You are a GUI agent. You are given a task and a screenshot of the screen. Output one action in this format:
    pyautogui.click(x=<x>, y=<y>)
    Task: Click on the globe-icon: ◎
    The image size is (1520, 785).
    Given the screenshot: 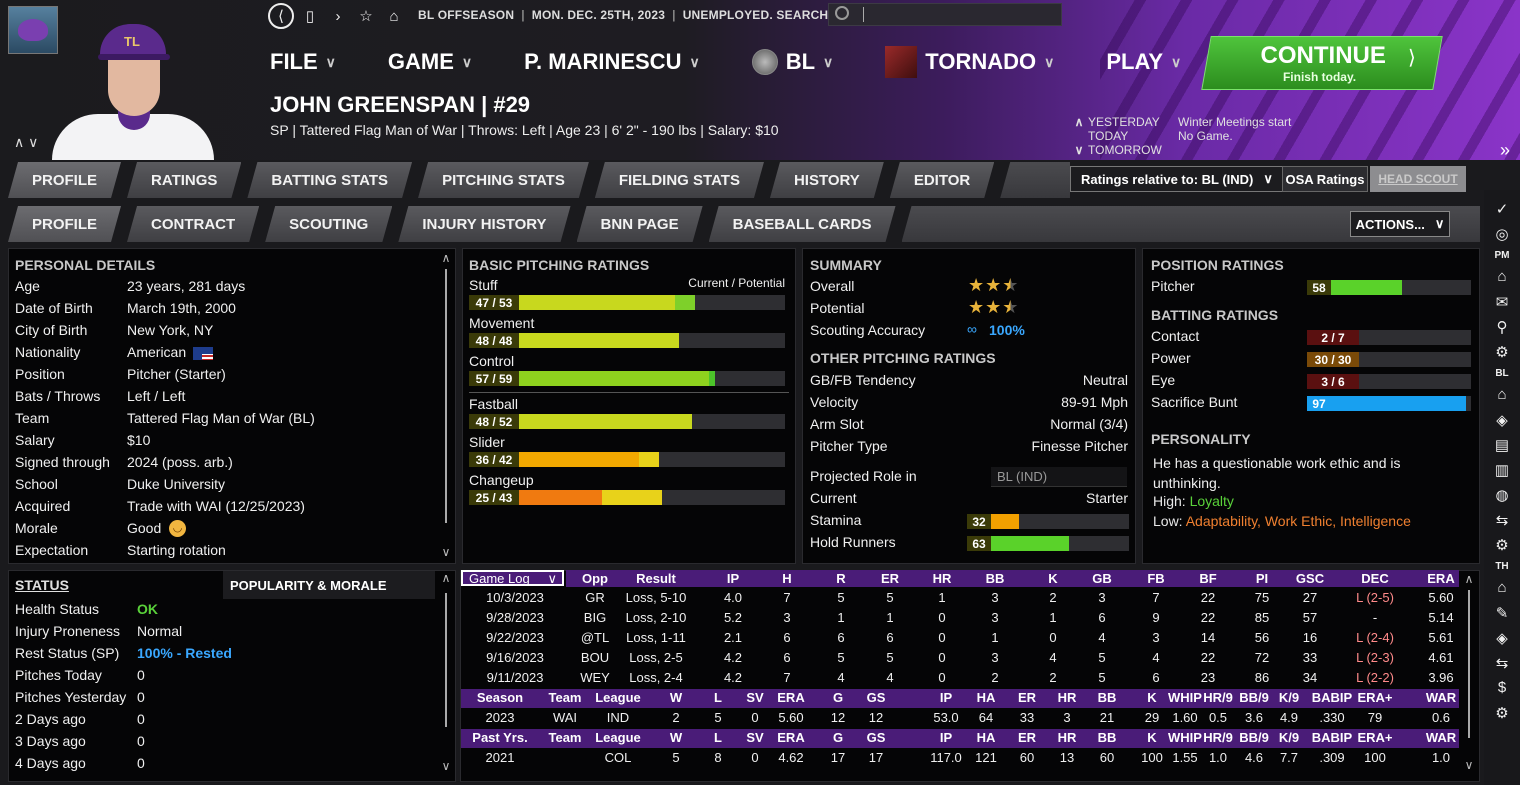 What is the action you would take?
    pyautogui.click(x=1502, y=234)
    